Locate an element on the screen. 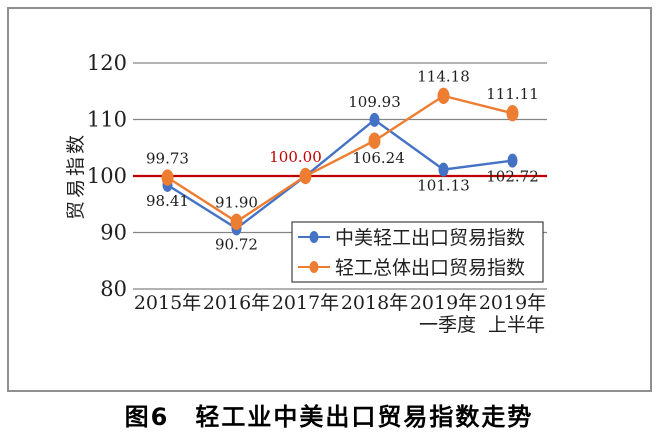 Image resolution: width=658 pixels, height=440 pixels. x-tick-label: 2016年 is located at coordinates (236, 303).